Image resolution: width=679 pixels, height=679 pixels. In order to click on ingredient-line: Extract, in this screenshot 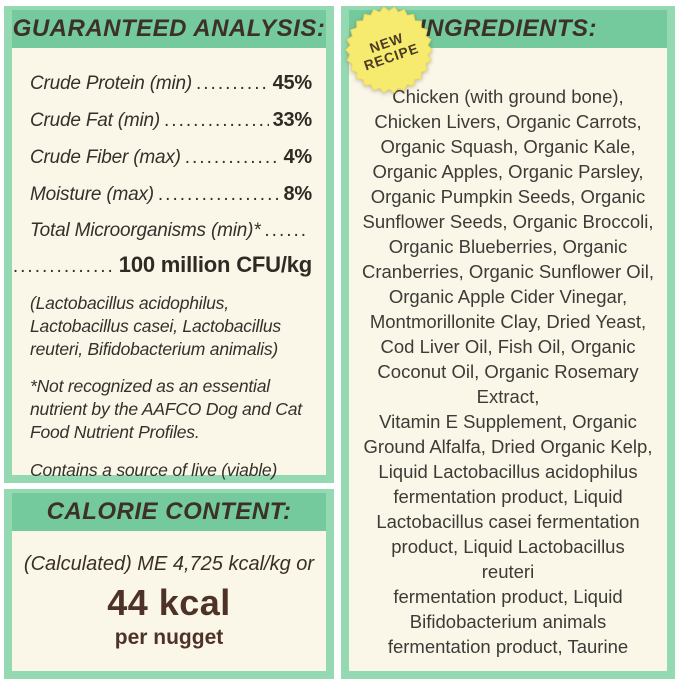, I will do `click(508, 396)`.